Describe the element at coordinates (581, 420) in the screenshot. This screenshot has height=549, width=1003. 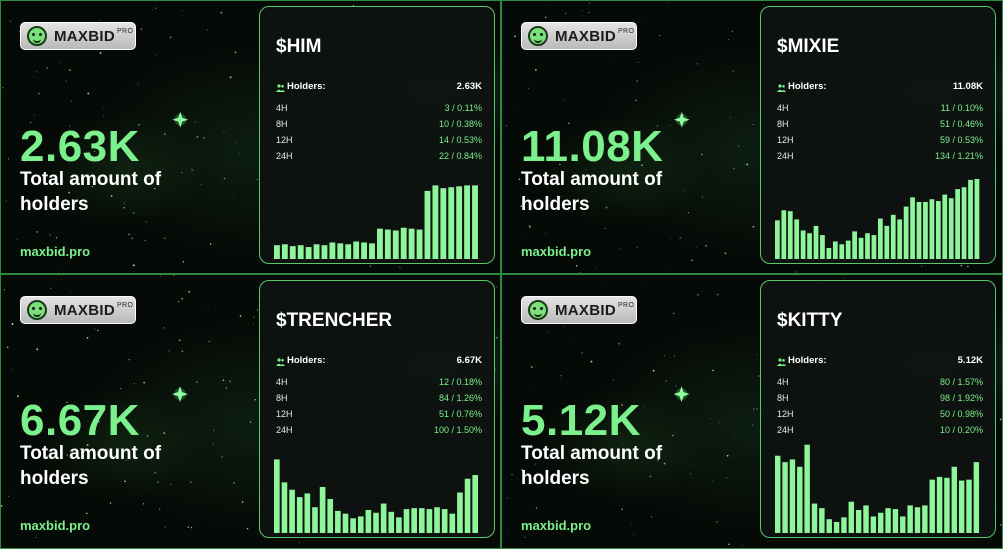
I see `total-holders-value: 5.12K` at that location.